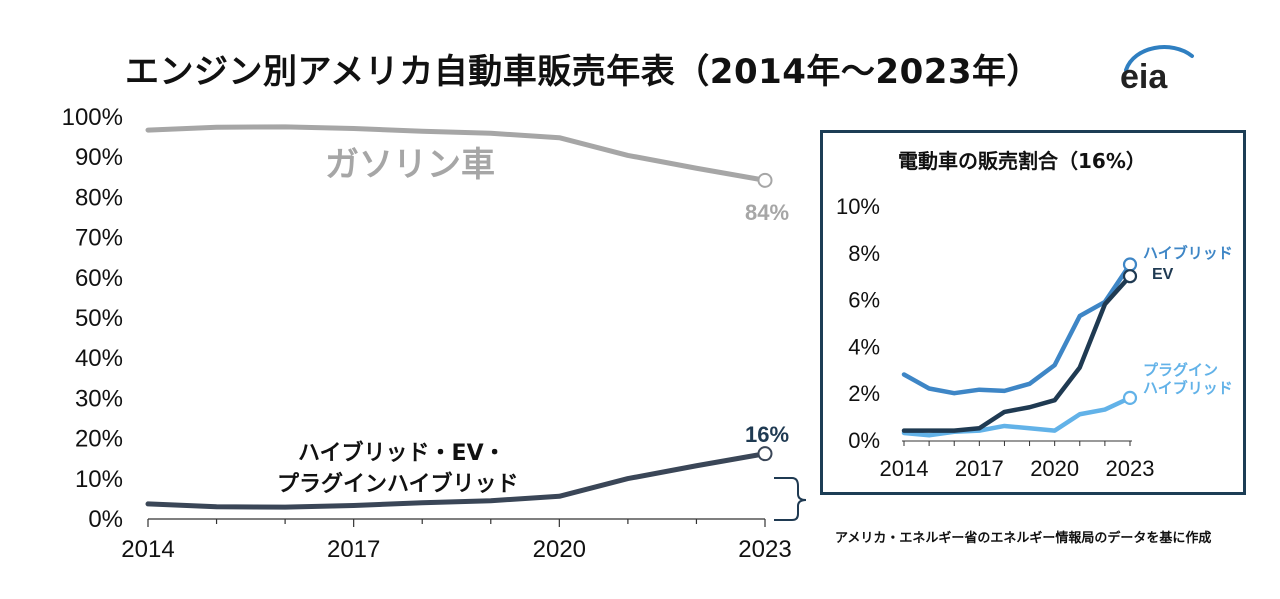 This screenshot has height=599, width=1280. Describe the element at coordinates (99, 197) in the screenshot. I see `main-y-tick-label: 80%` at that location.